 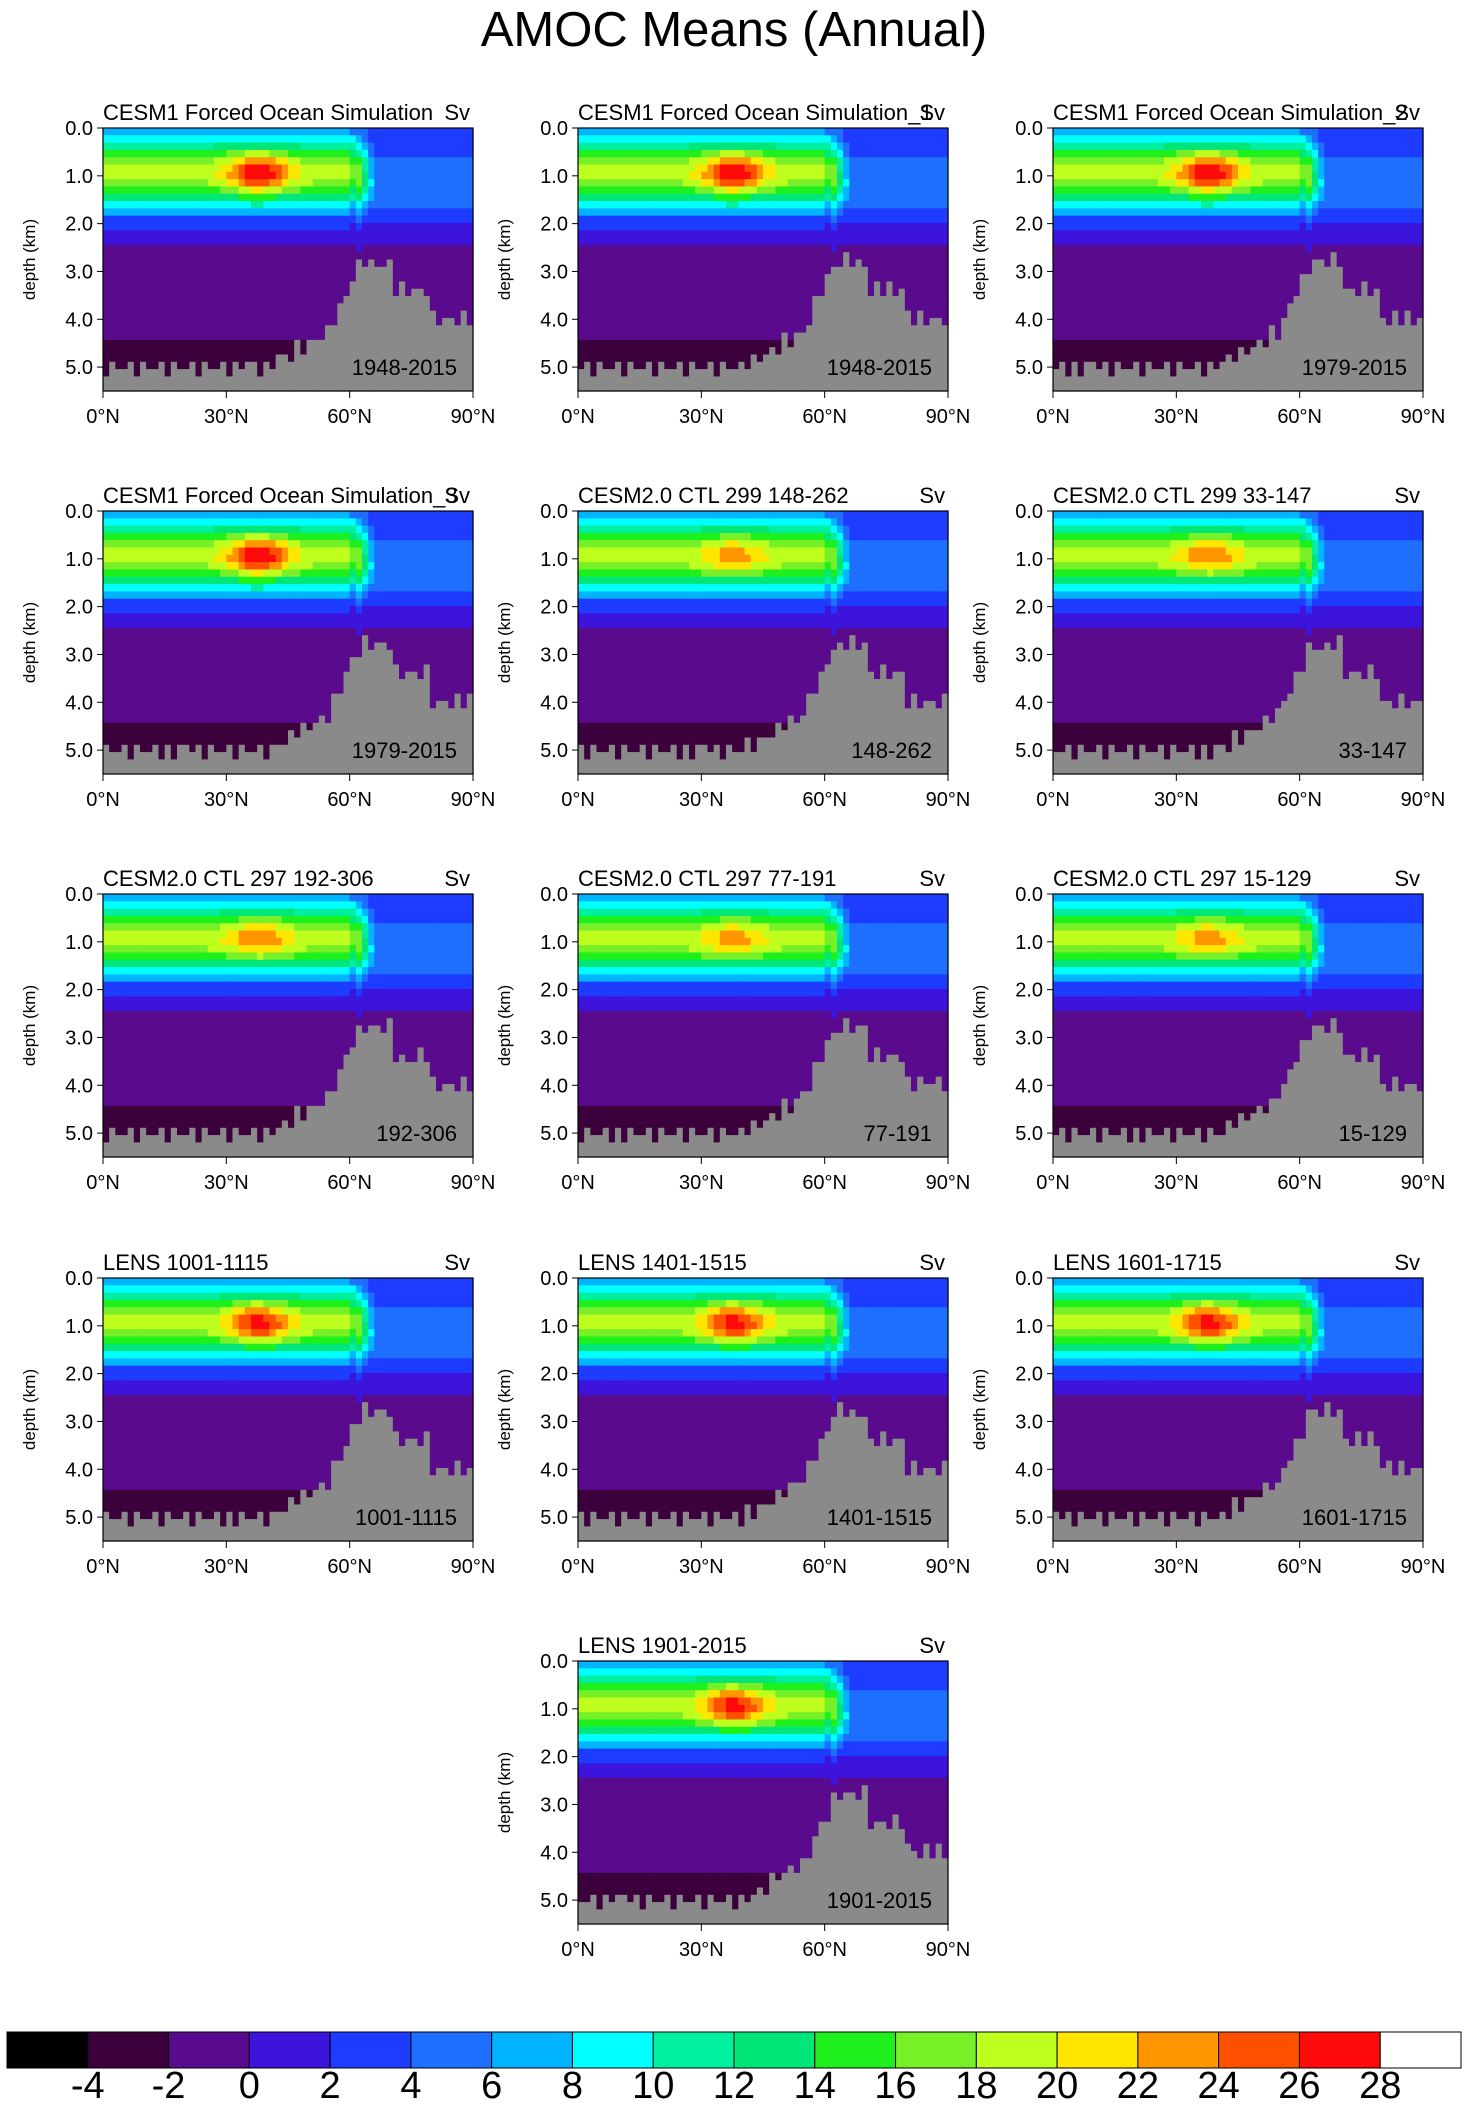 What do you see at coordinates (1182, 495) in the screenshot?
I see `panel-title: CESM2.0 CTL 299 33-147` at bounding box center [1182, 495].